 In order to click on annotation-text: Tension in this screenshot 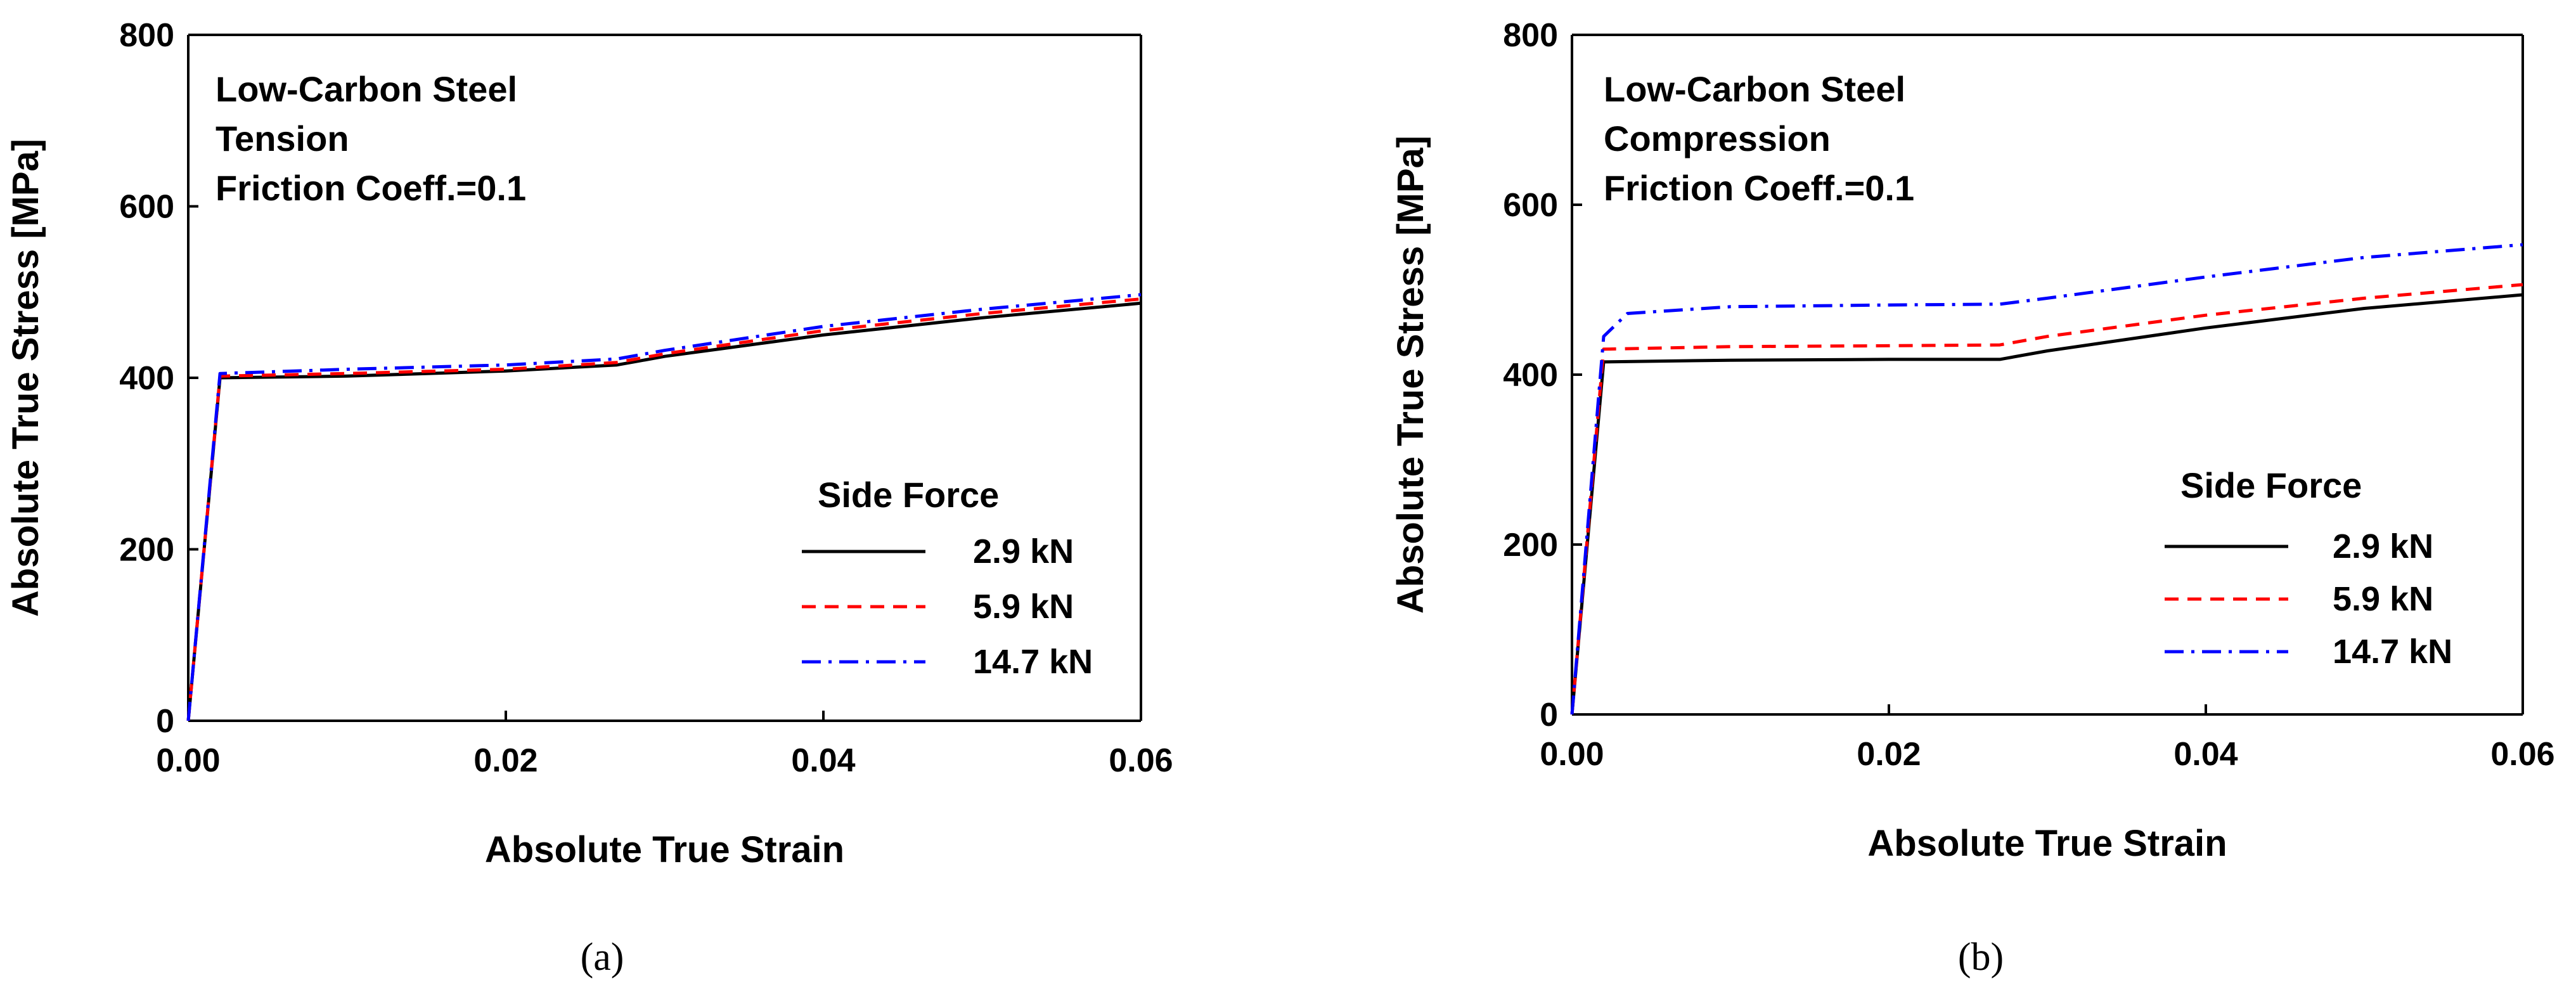, I will do `click(282, 138)`.